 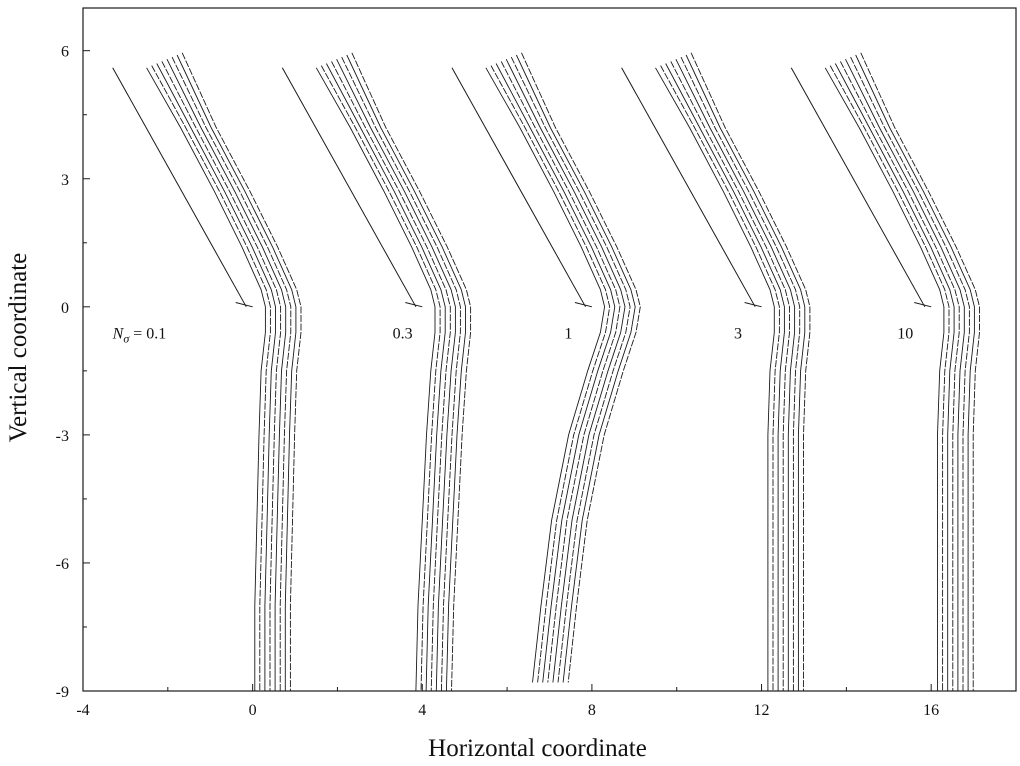 What do you see at coordinates (568, 333) in the screenshot?
I see `panel-label: 1` at bounding box center [568, 333].